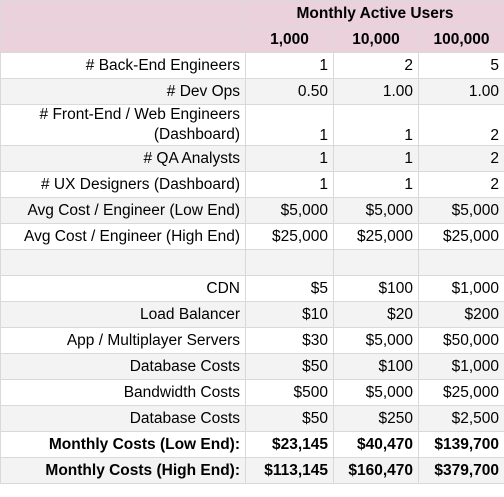  I want to click on table-row: Database Costs $50 $100 $1,000, so click(252, 366).